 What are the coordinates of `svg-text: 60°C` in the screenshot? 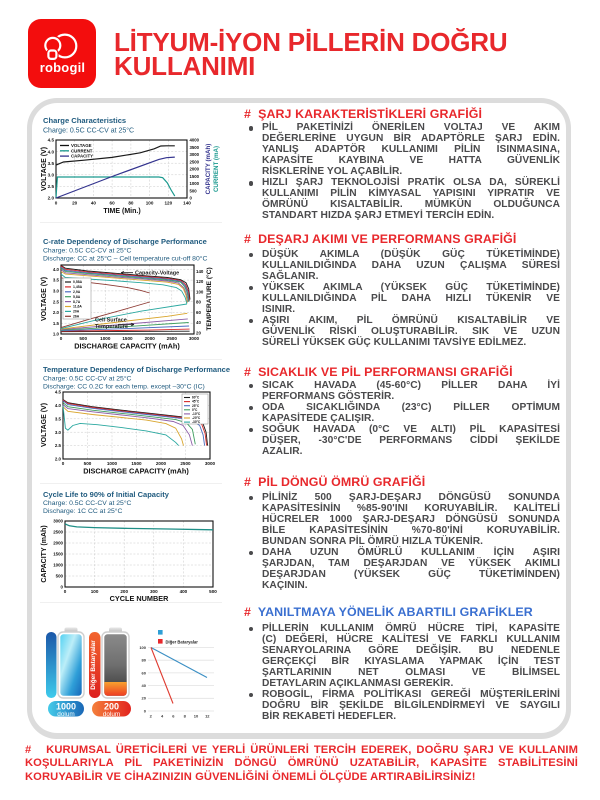 It's located at (196, 398).